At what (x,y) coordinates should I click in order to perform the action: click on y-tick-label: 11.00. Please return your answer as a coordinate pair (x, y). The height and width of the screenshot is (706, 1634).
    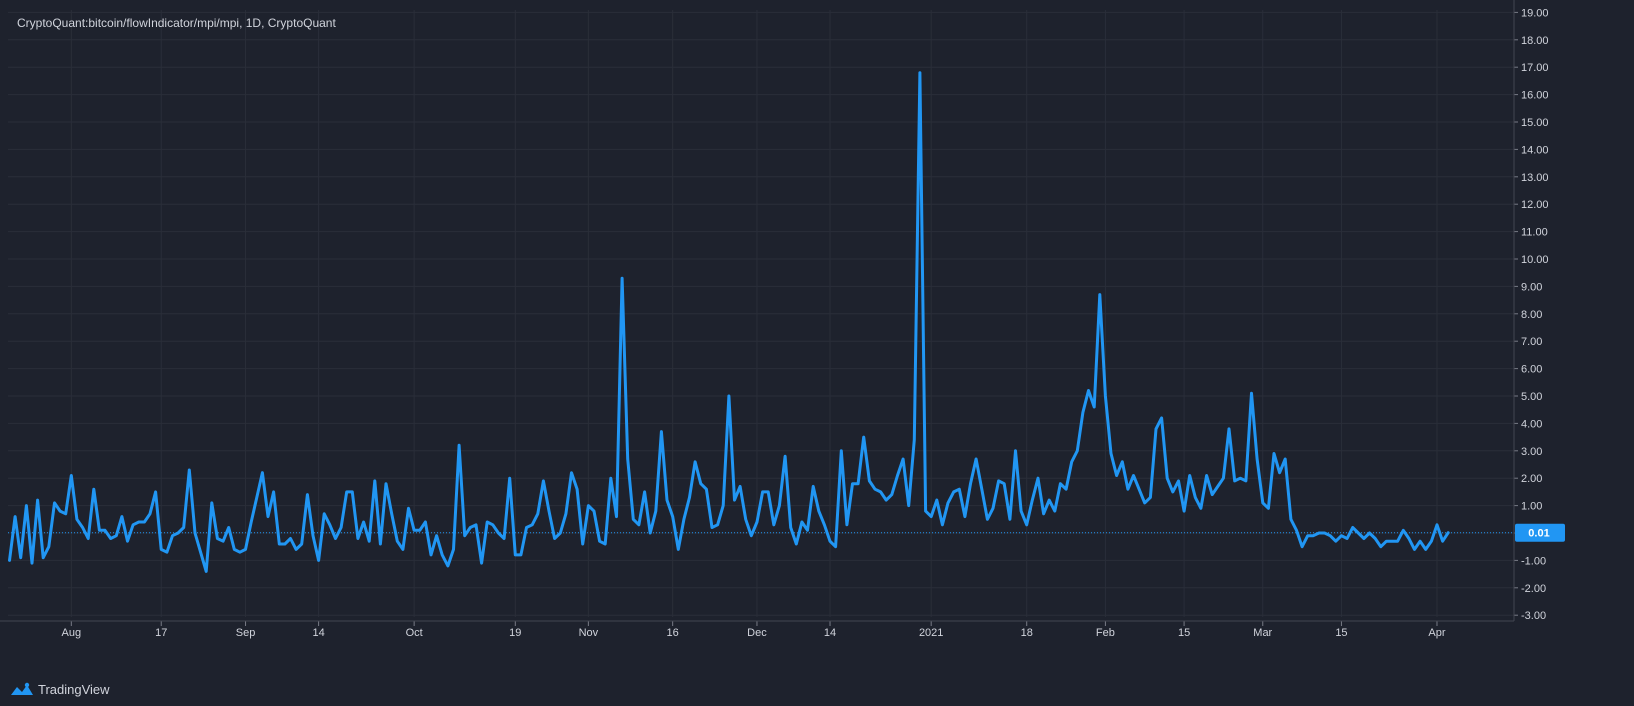
    Looking at the image, I should click on (1534, 233).